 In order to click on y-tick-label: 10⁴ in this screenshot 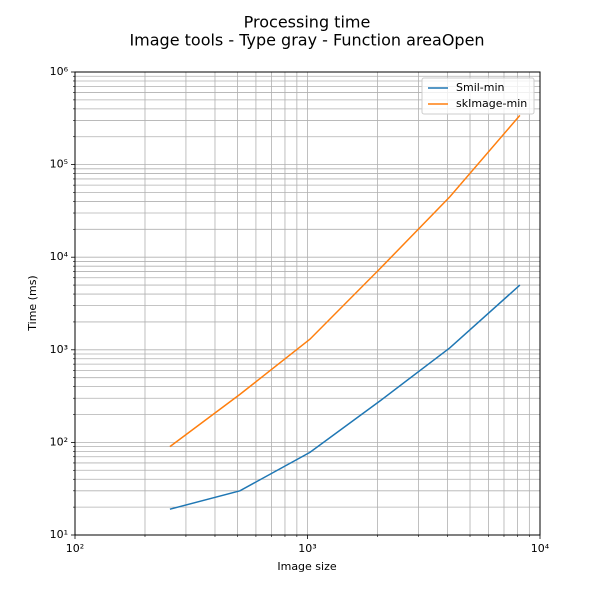, I will do `click(59, 256)`.